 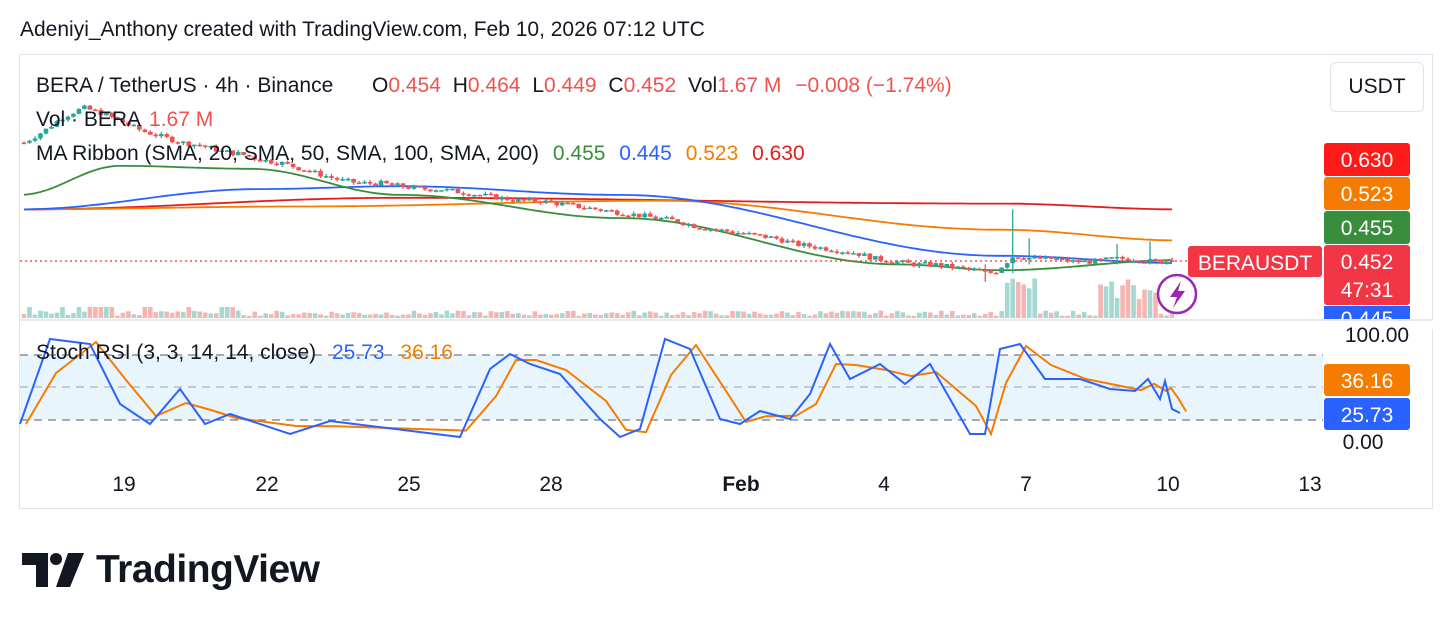 What do you see at coordinates (598, 218) in the screenshot?
I see `ma20-line` at bounding box center [598, 218].